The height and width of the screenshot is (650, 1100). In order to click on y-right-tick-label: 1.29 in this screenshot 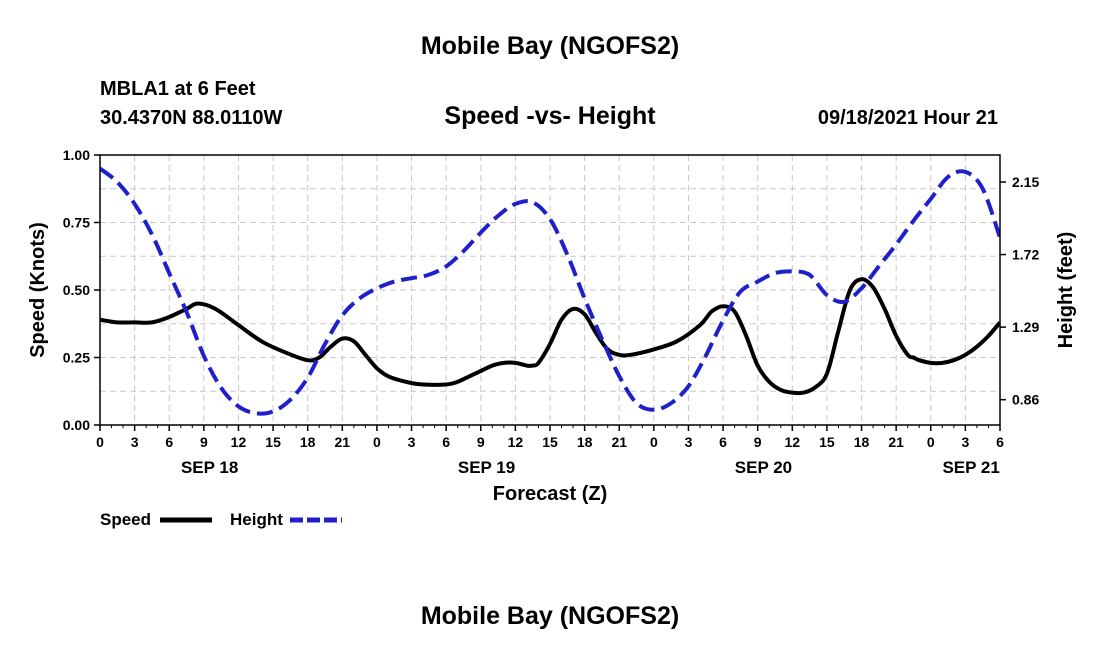, I will do `click(1025, 327)`.